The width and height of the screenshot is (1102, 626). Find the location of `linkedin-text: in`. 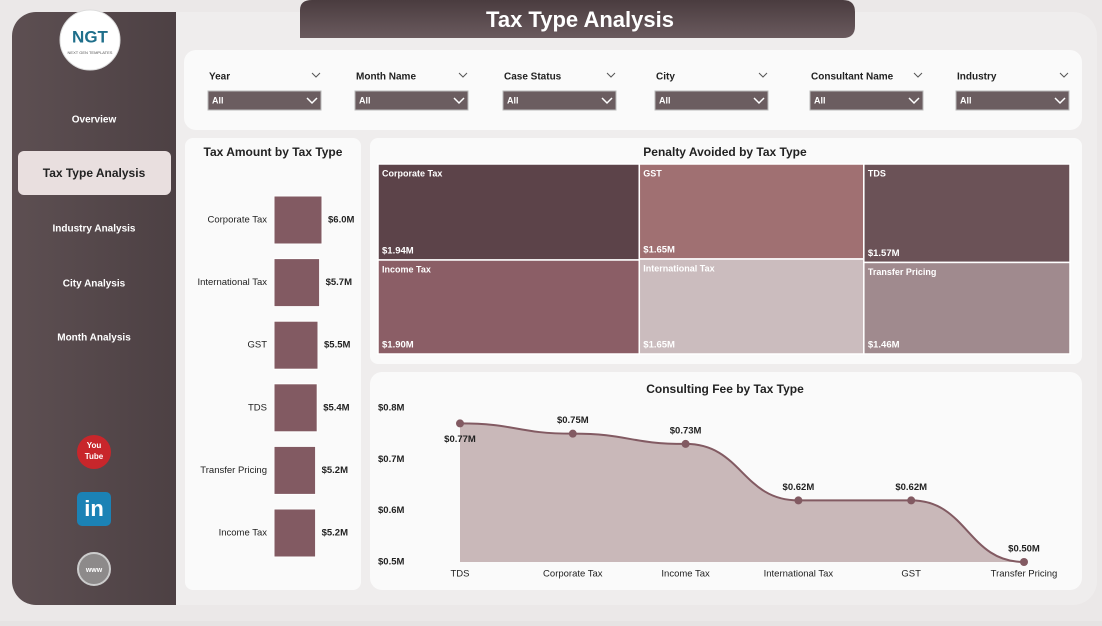

linkedin-text: in is located at coordinates (94, 508).